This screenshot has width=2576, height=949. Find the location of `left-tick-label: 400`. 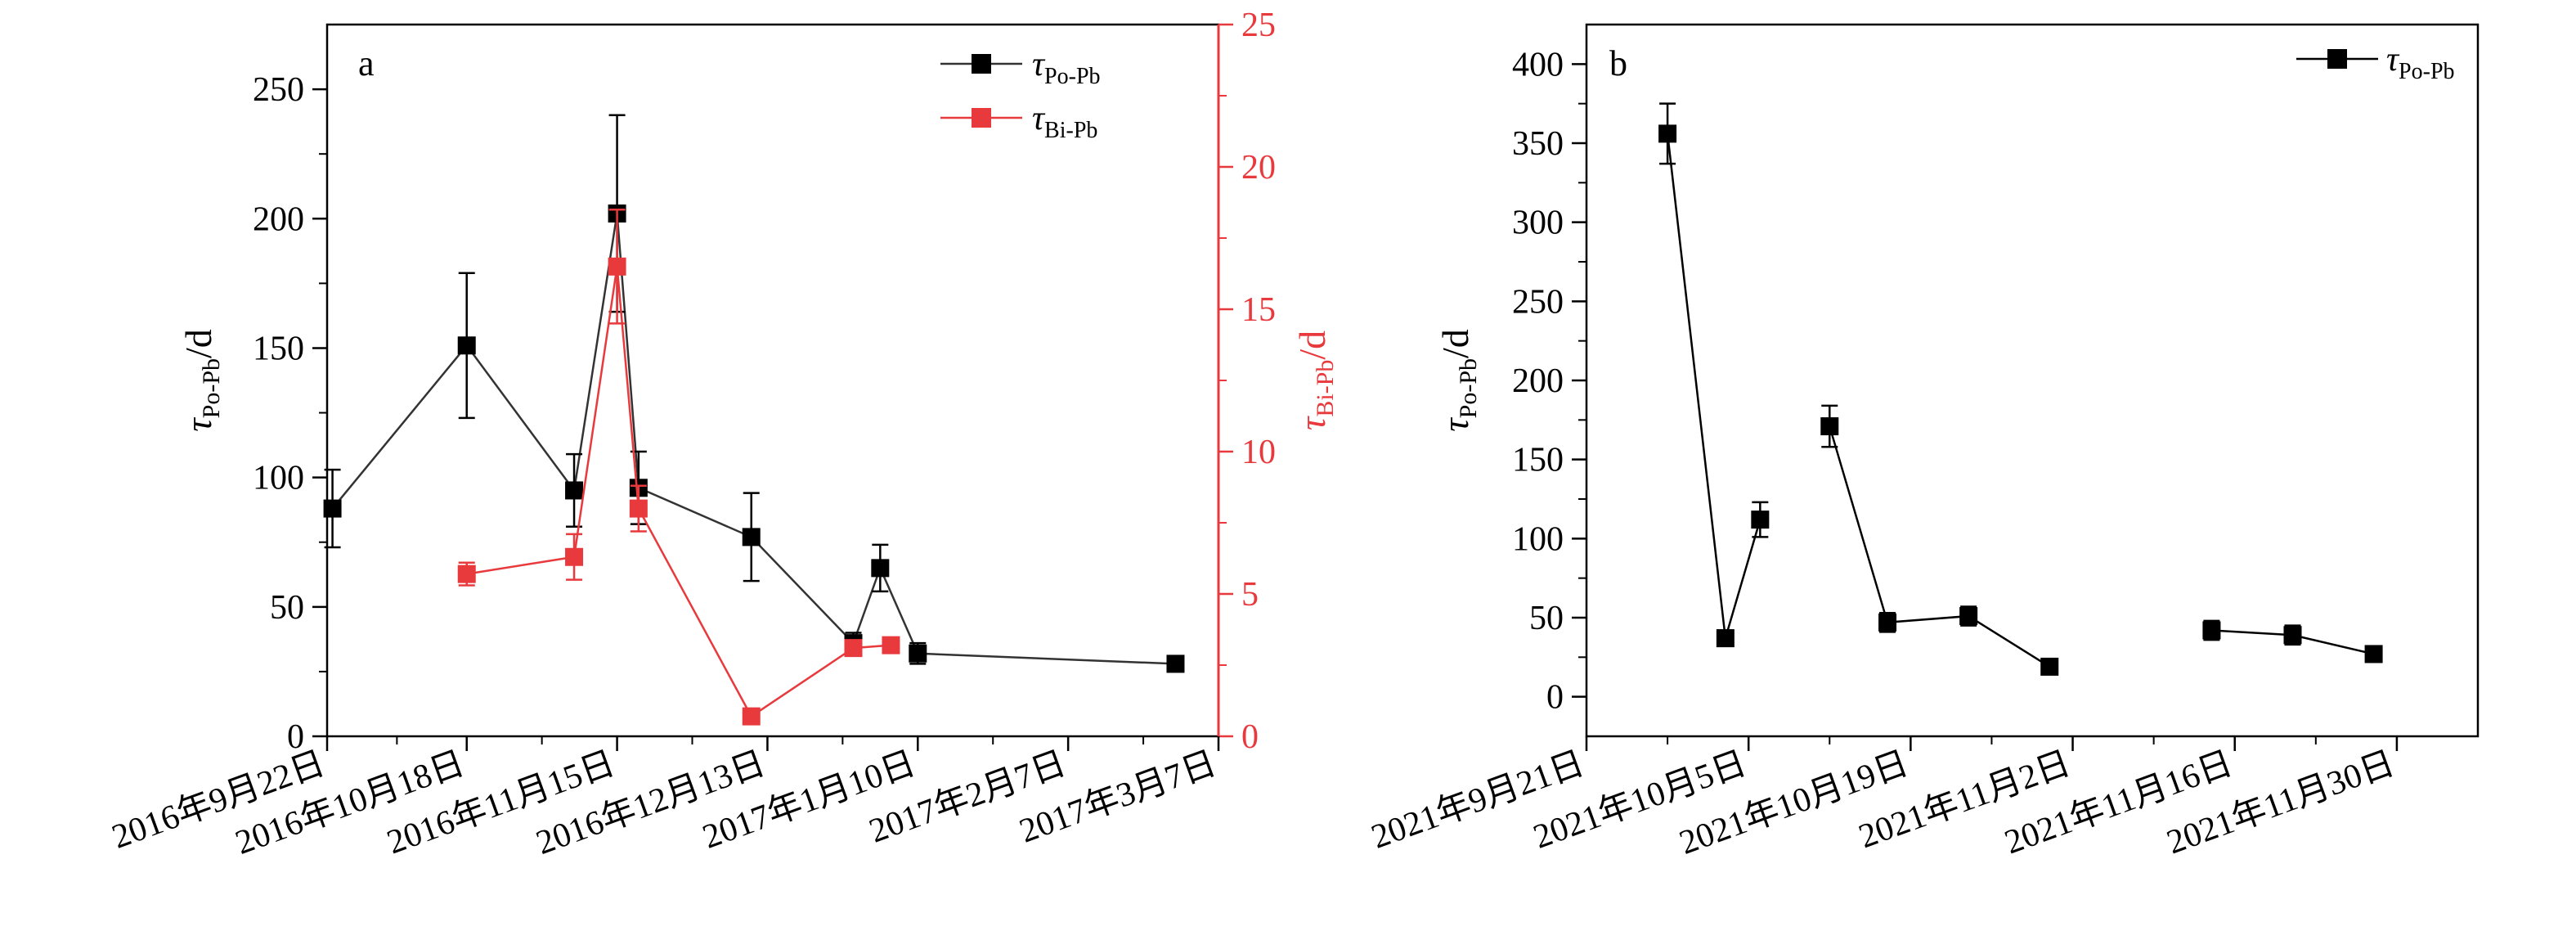

left-tick-label: 400 is located at coordinates (1538, 64).